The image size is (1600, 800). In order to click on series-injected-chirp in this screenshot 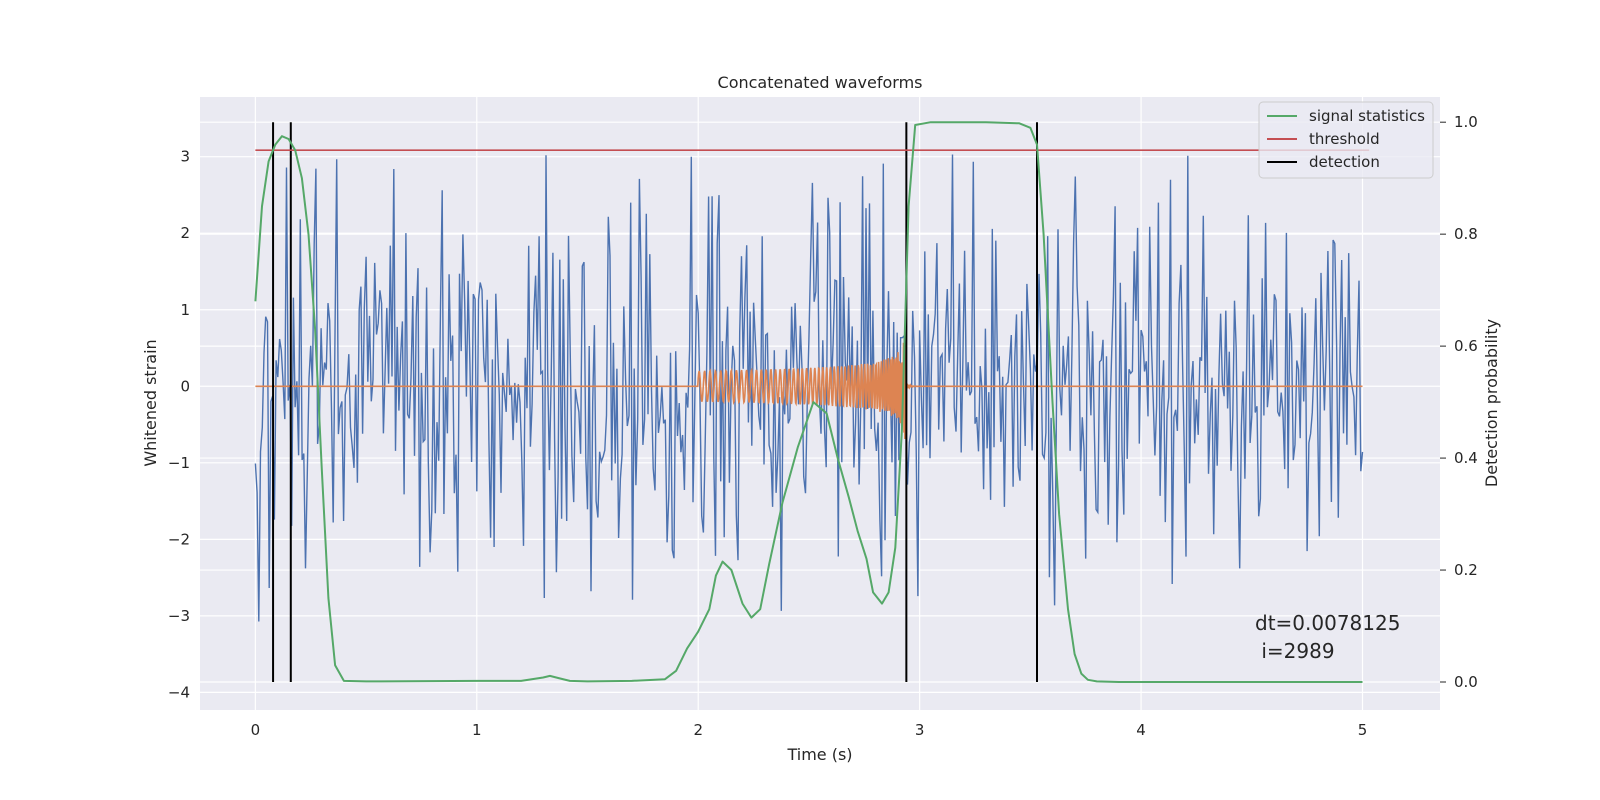, I will do `click(809, 389)`.